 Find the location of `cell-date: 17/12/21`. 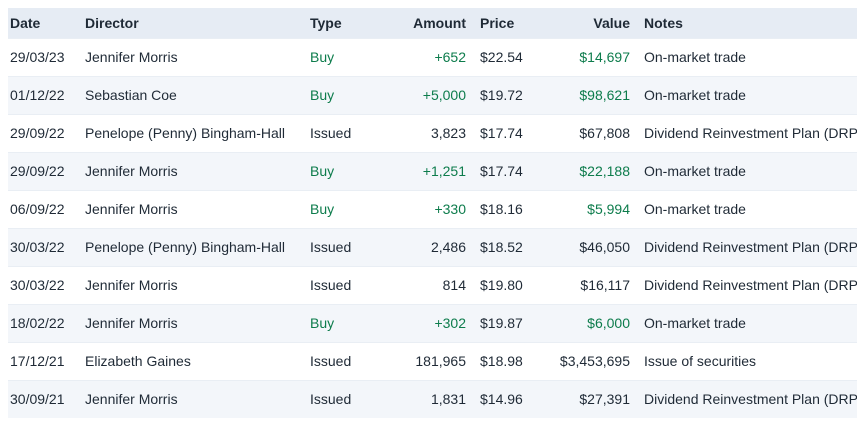

cell-date: 17/12/21 is located at coordinates (46, 361).